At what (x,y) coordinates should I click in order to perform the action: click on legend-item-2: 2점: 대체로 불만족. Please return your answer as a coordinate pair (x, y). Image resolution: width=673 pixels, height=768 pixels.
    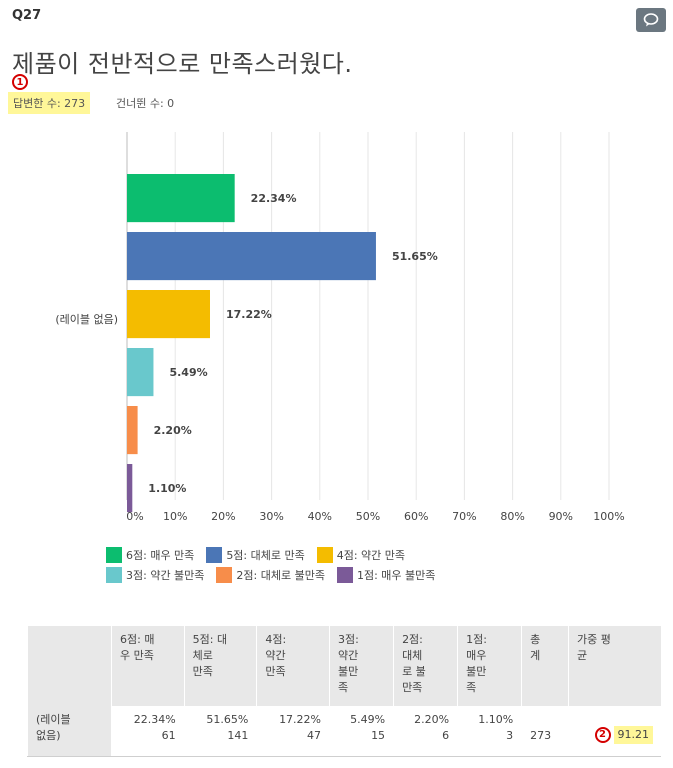
    Looking at the image, I should click on (270, 575).